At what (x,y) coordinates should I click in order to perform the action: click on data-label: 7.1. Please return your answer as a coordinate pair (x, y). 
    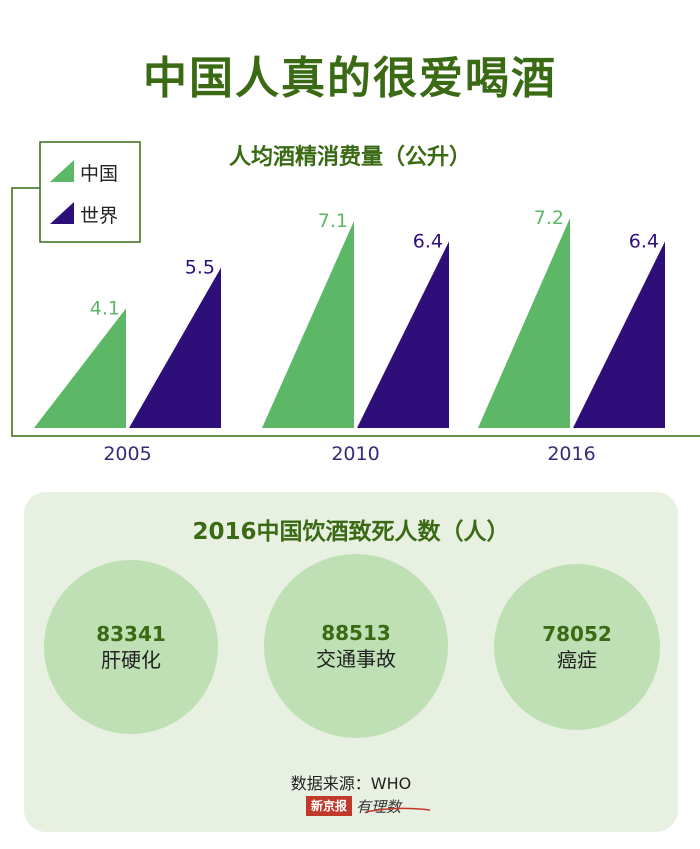
    Looking at the image, I should click on (333, 221).